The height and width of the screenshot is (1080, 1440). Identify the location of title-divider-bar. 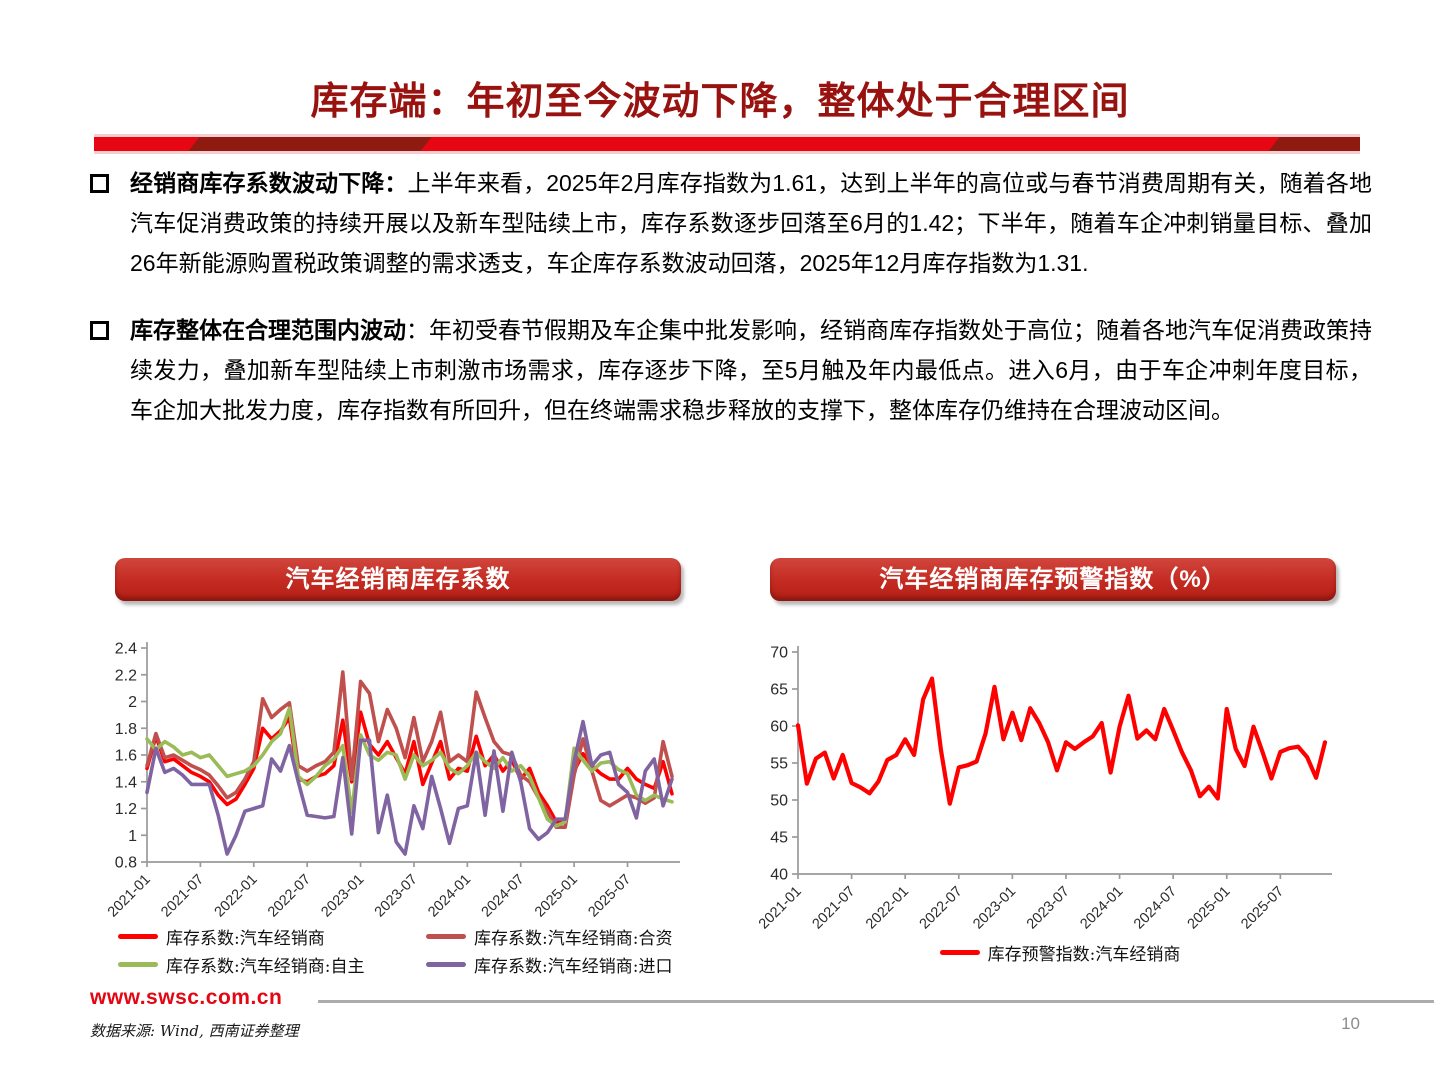
(727, 144).